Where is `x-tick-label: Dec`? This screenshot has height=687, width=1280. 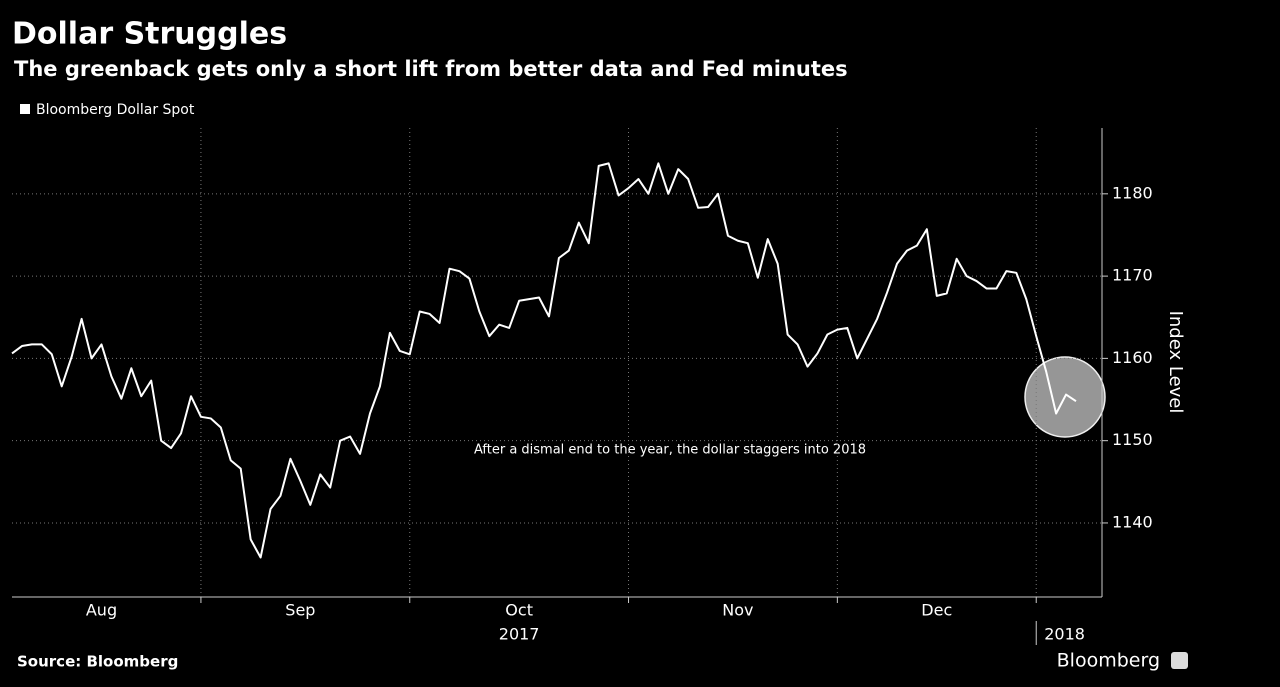
x-tick-label: Dec is located at coordinates (936, 610).